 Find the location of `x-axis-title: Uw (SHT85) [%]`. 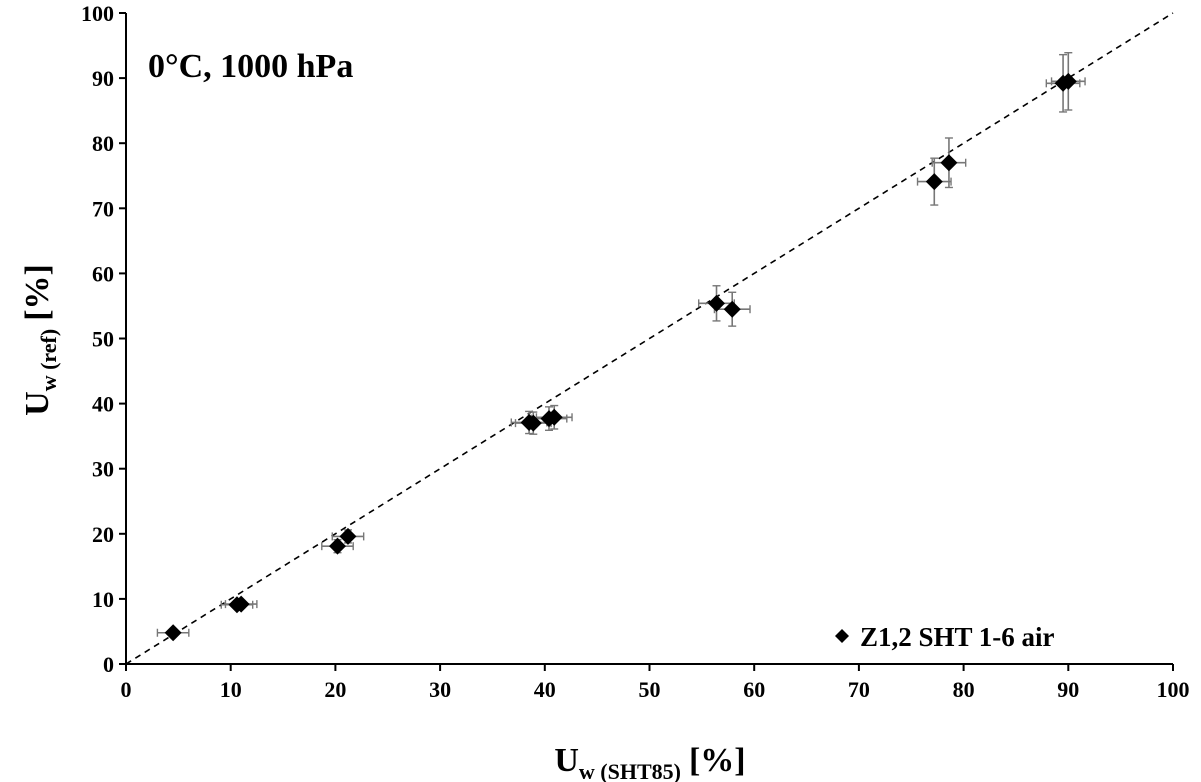

x-axis-title: Uw (SHT85) [%] is located at coordinates (649, 762).